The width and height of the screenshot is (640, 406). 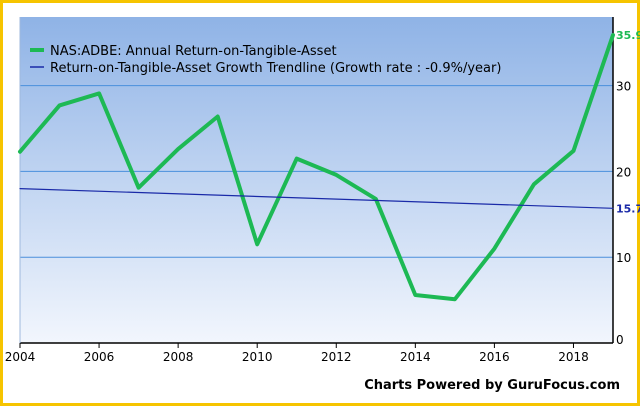 I want to click on x-tick-label: 2018, so click(x=573, y=357).